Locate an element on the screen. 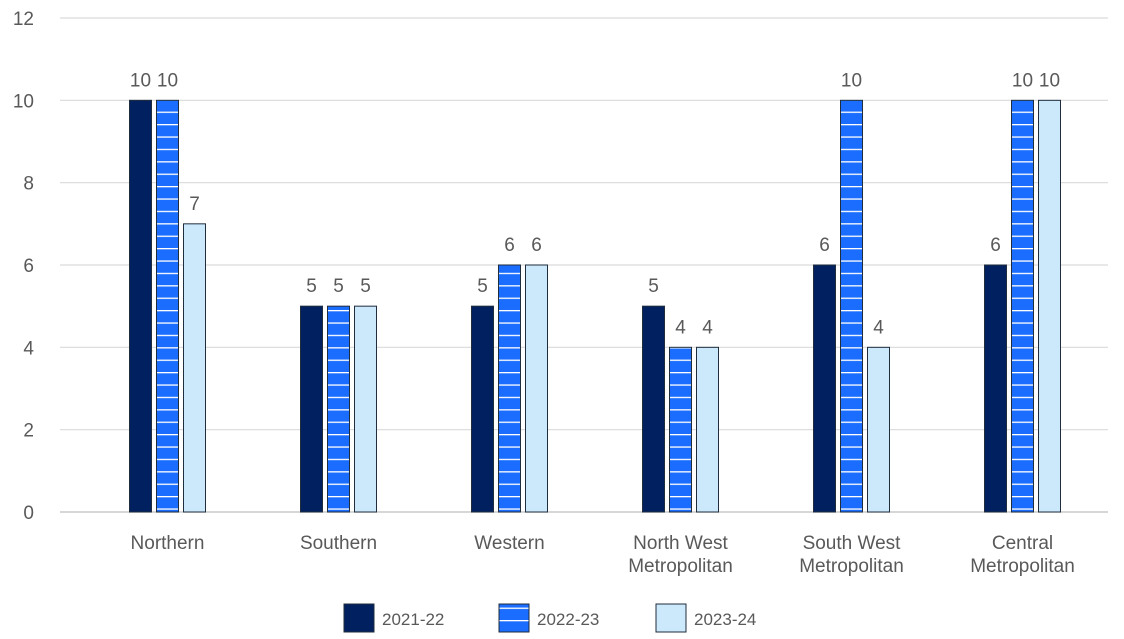 Image resolution: width=1124 pixels, height=639 pixels. legend-label: 2023-24 is located at coordinates (725, 619).